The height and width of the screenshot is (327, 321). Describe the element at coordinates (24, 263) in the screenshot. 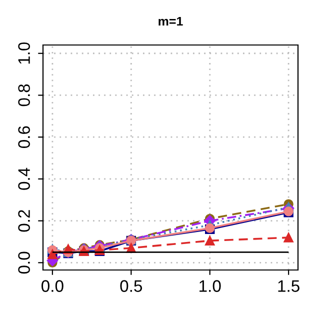

I see `y-tick-label: 0.0` at that location.